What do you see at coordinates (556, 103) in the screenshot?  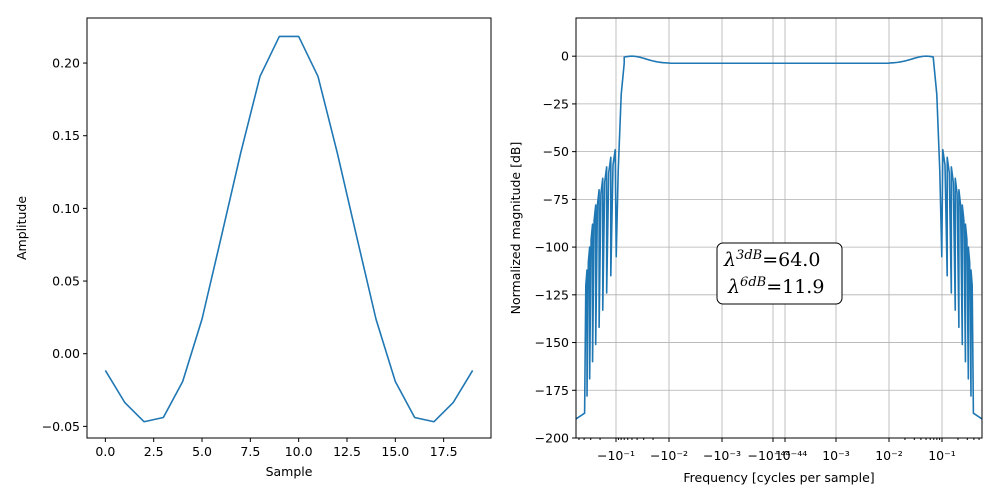 I see `right-y-tick-label: −25` at bounding box center [556, 103].